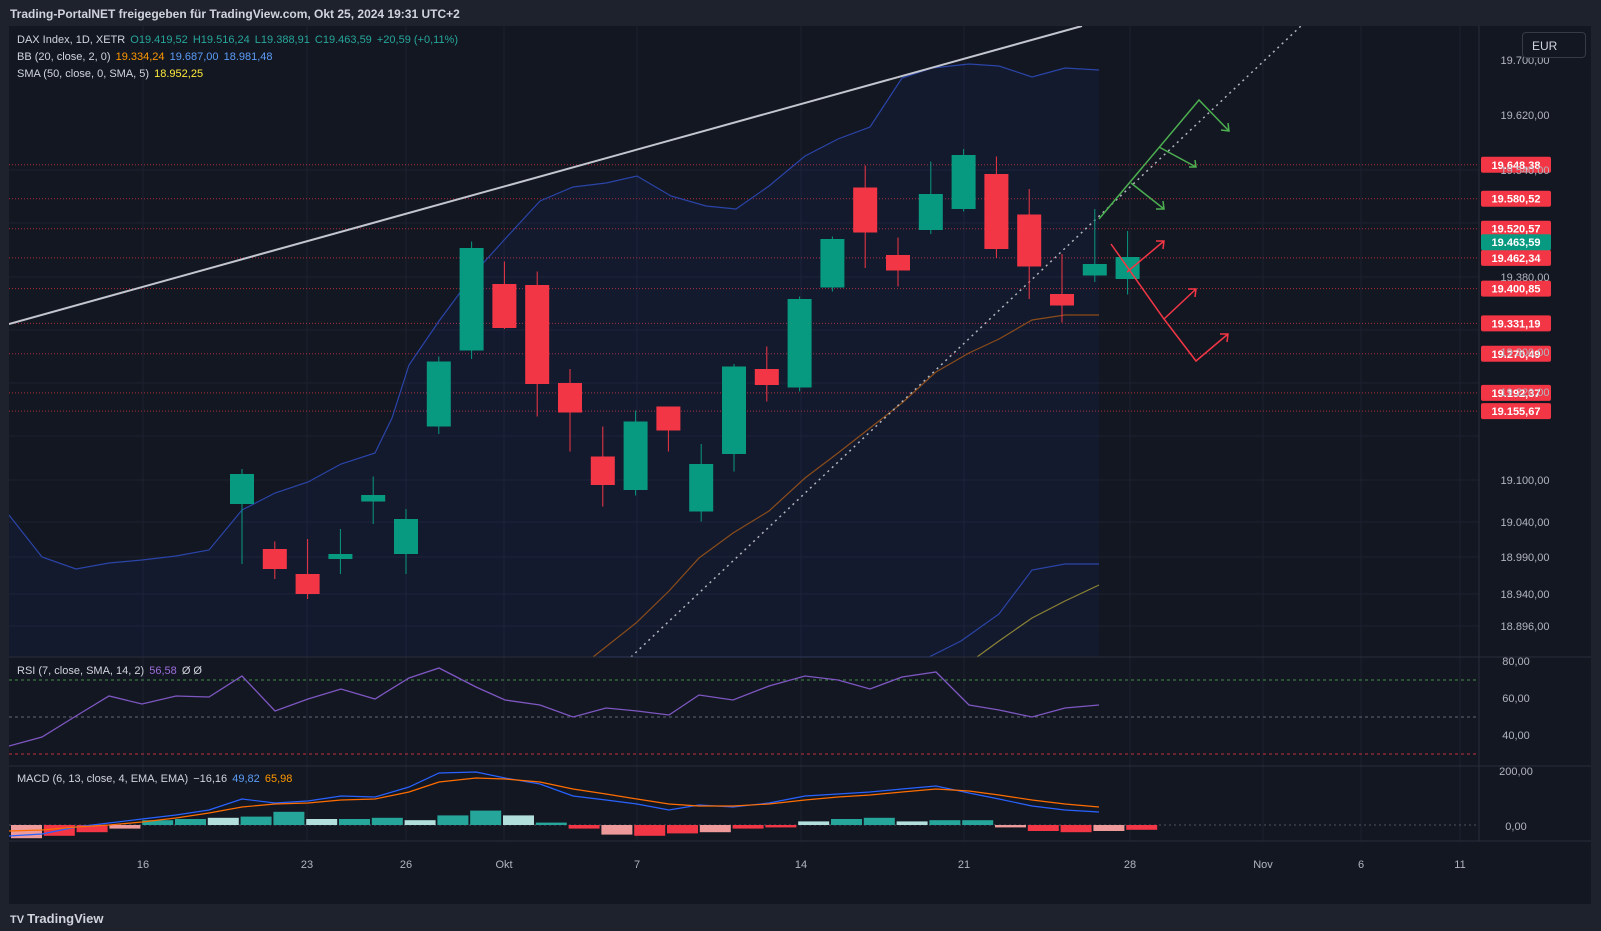  Describe the element at coordinates (406, 865) in the screenshot. I see `time-axis-label: 26` at that location.